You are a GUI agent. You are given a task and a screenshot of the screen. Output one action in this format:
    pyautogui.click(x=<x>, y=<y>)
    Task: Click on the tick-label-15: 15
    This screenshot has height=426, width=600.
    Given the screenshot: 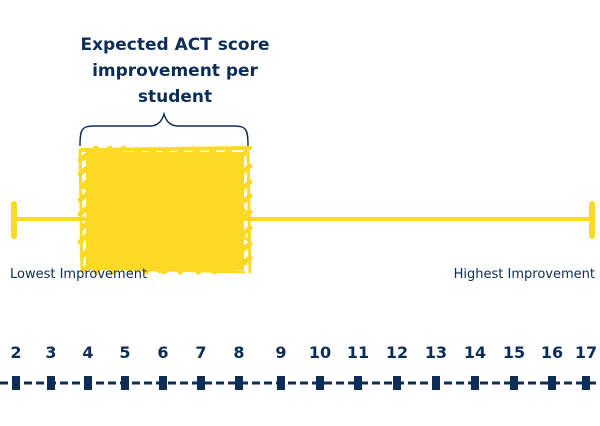 What is the action you would take?
    pyautogui.click(x=514, y=352)
    